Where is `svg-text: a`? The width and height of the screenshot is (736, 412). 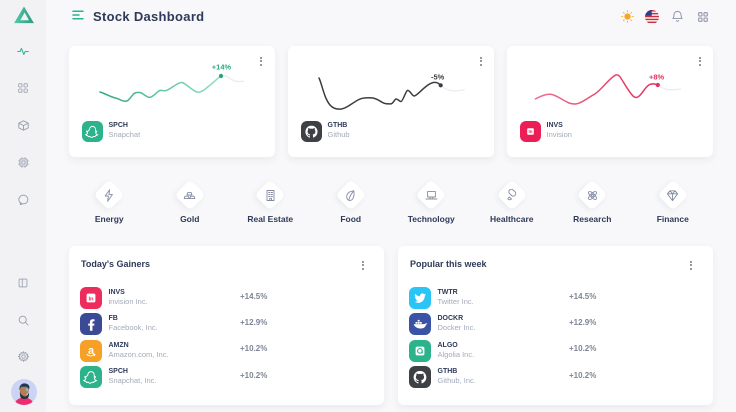 svg-text: a is located at coordinates (90, 350).